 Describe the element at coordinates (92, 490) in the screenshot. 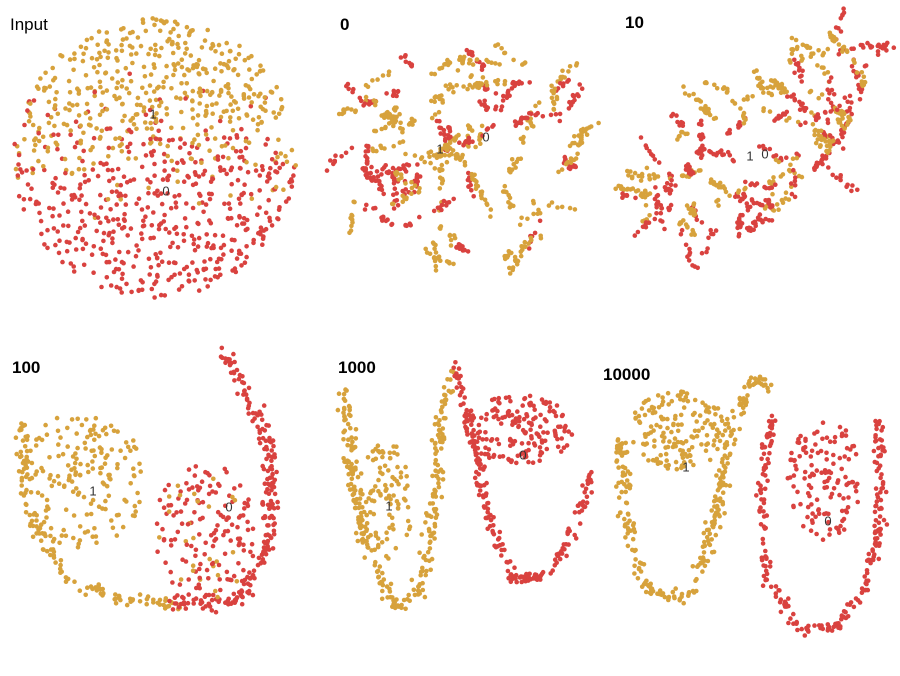

I see `cluster-label: 1` at that location.